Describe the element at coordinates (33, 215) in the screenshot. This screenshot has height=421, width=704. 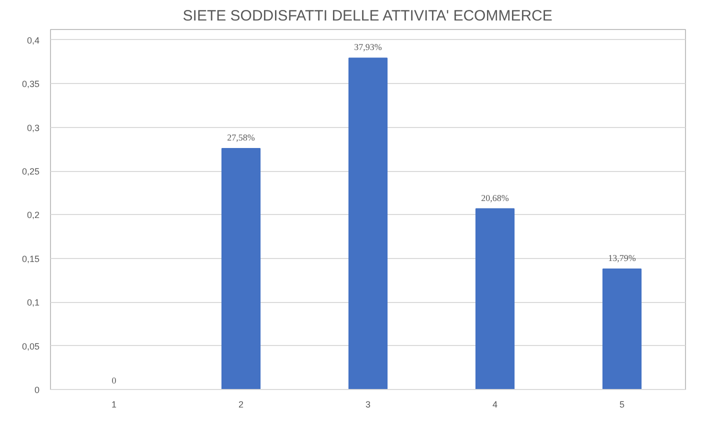
I see `y-tick-label: 0,2` at that location.